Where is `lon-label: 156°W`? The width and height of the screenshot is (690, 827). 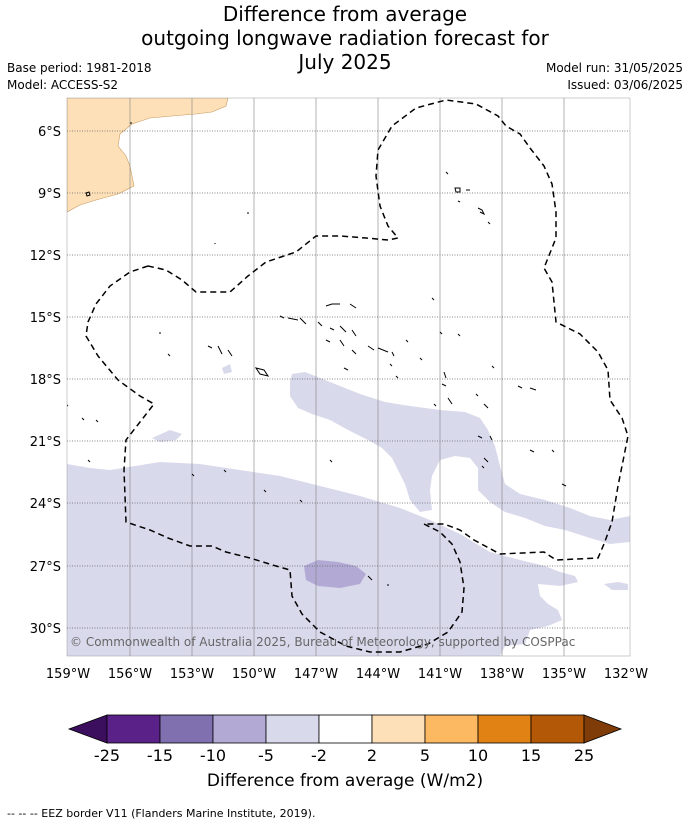 lon-label: 156°W is located at coordinates (130, 674).